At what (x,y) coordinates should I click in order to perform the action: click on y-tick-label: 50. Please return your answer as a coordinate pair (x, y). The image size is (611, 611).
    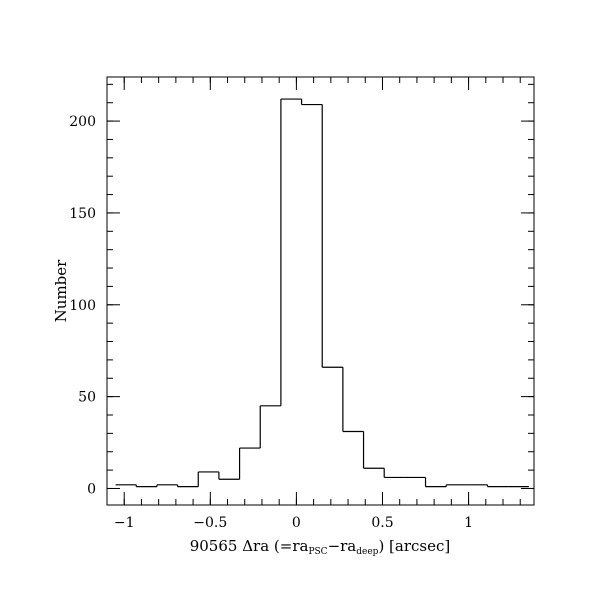
    Looking at the image, I should click on (87, 398).